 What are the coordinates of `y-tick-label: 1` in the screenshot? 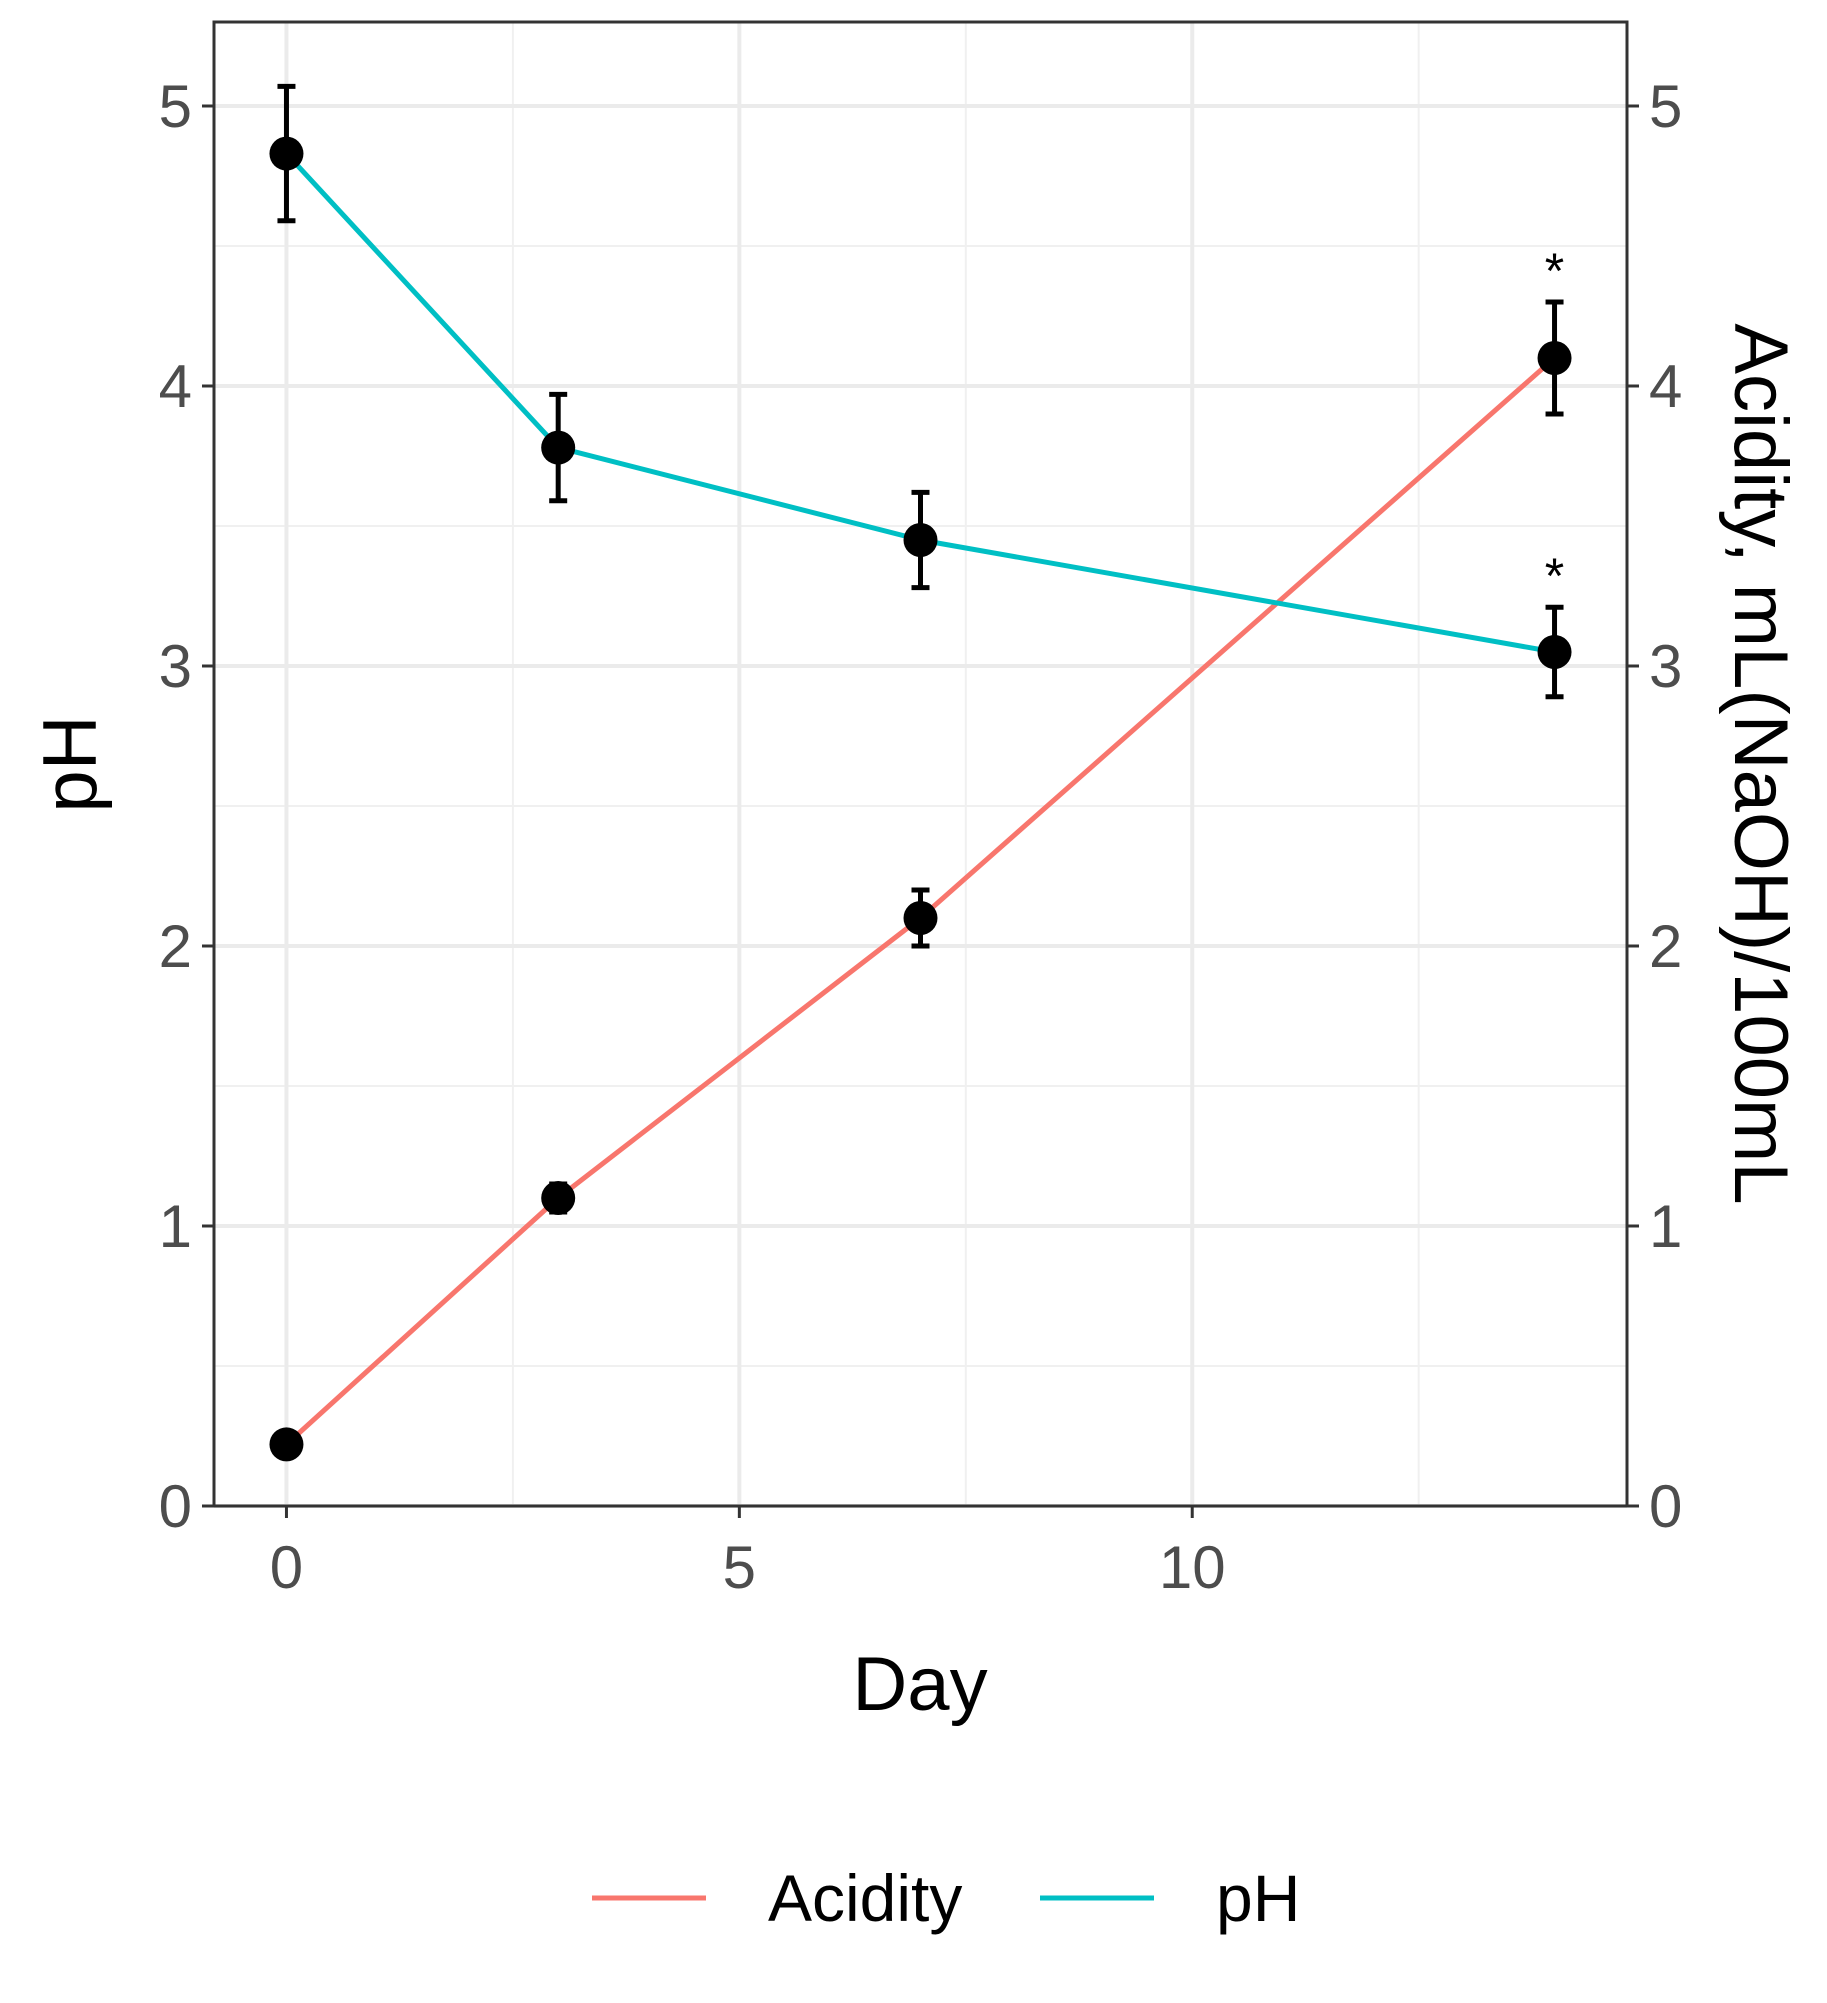 It's located at (175, 1226).